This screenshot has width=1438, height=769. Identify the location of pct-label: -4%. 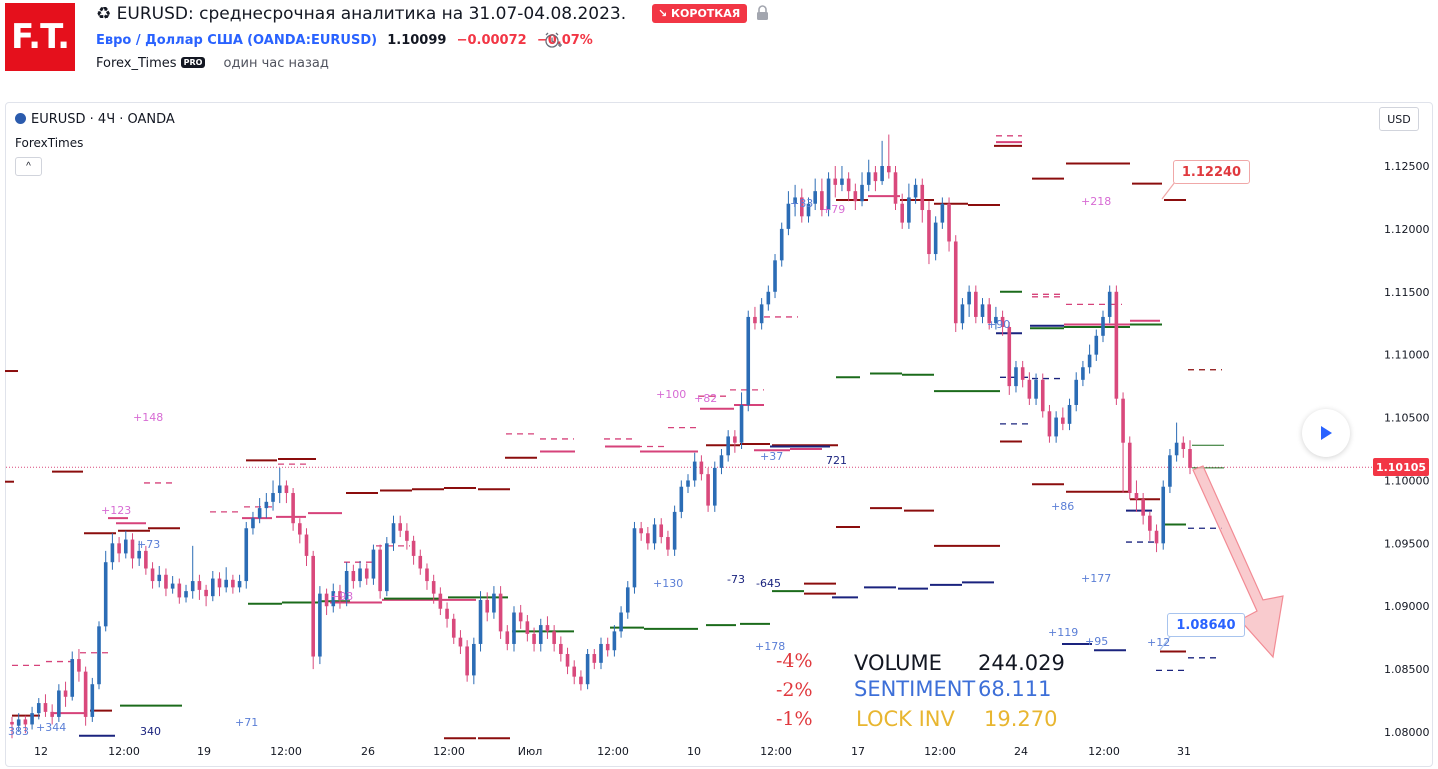
(794, 661).